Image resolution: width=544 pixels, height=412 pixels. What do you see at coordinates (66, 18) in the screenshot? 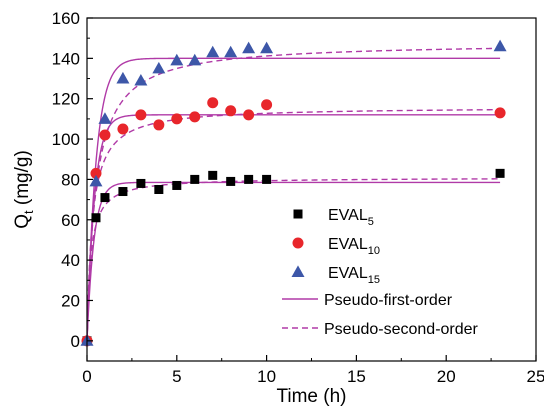
I see `y-tick-label: 160` at bounding box center [66, 18].